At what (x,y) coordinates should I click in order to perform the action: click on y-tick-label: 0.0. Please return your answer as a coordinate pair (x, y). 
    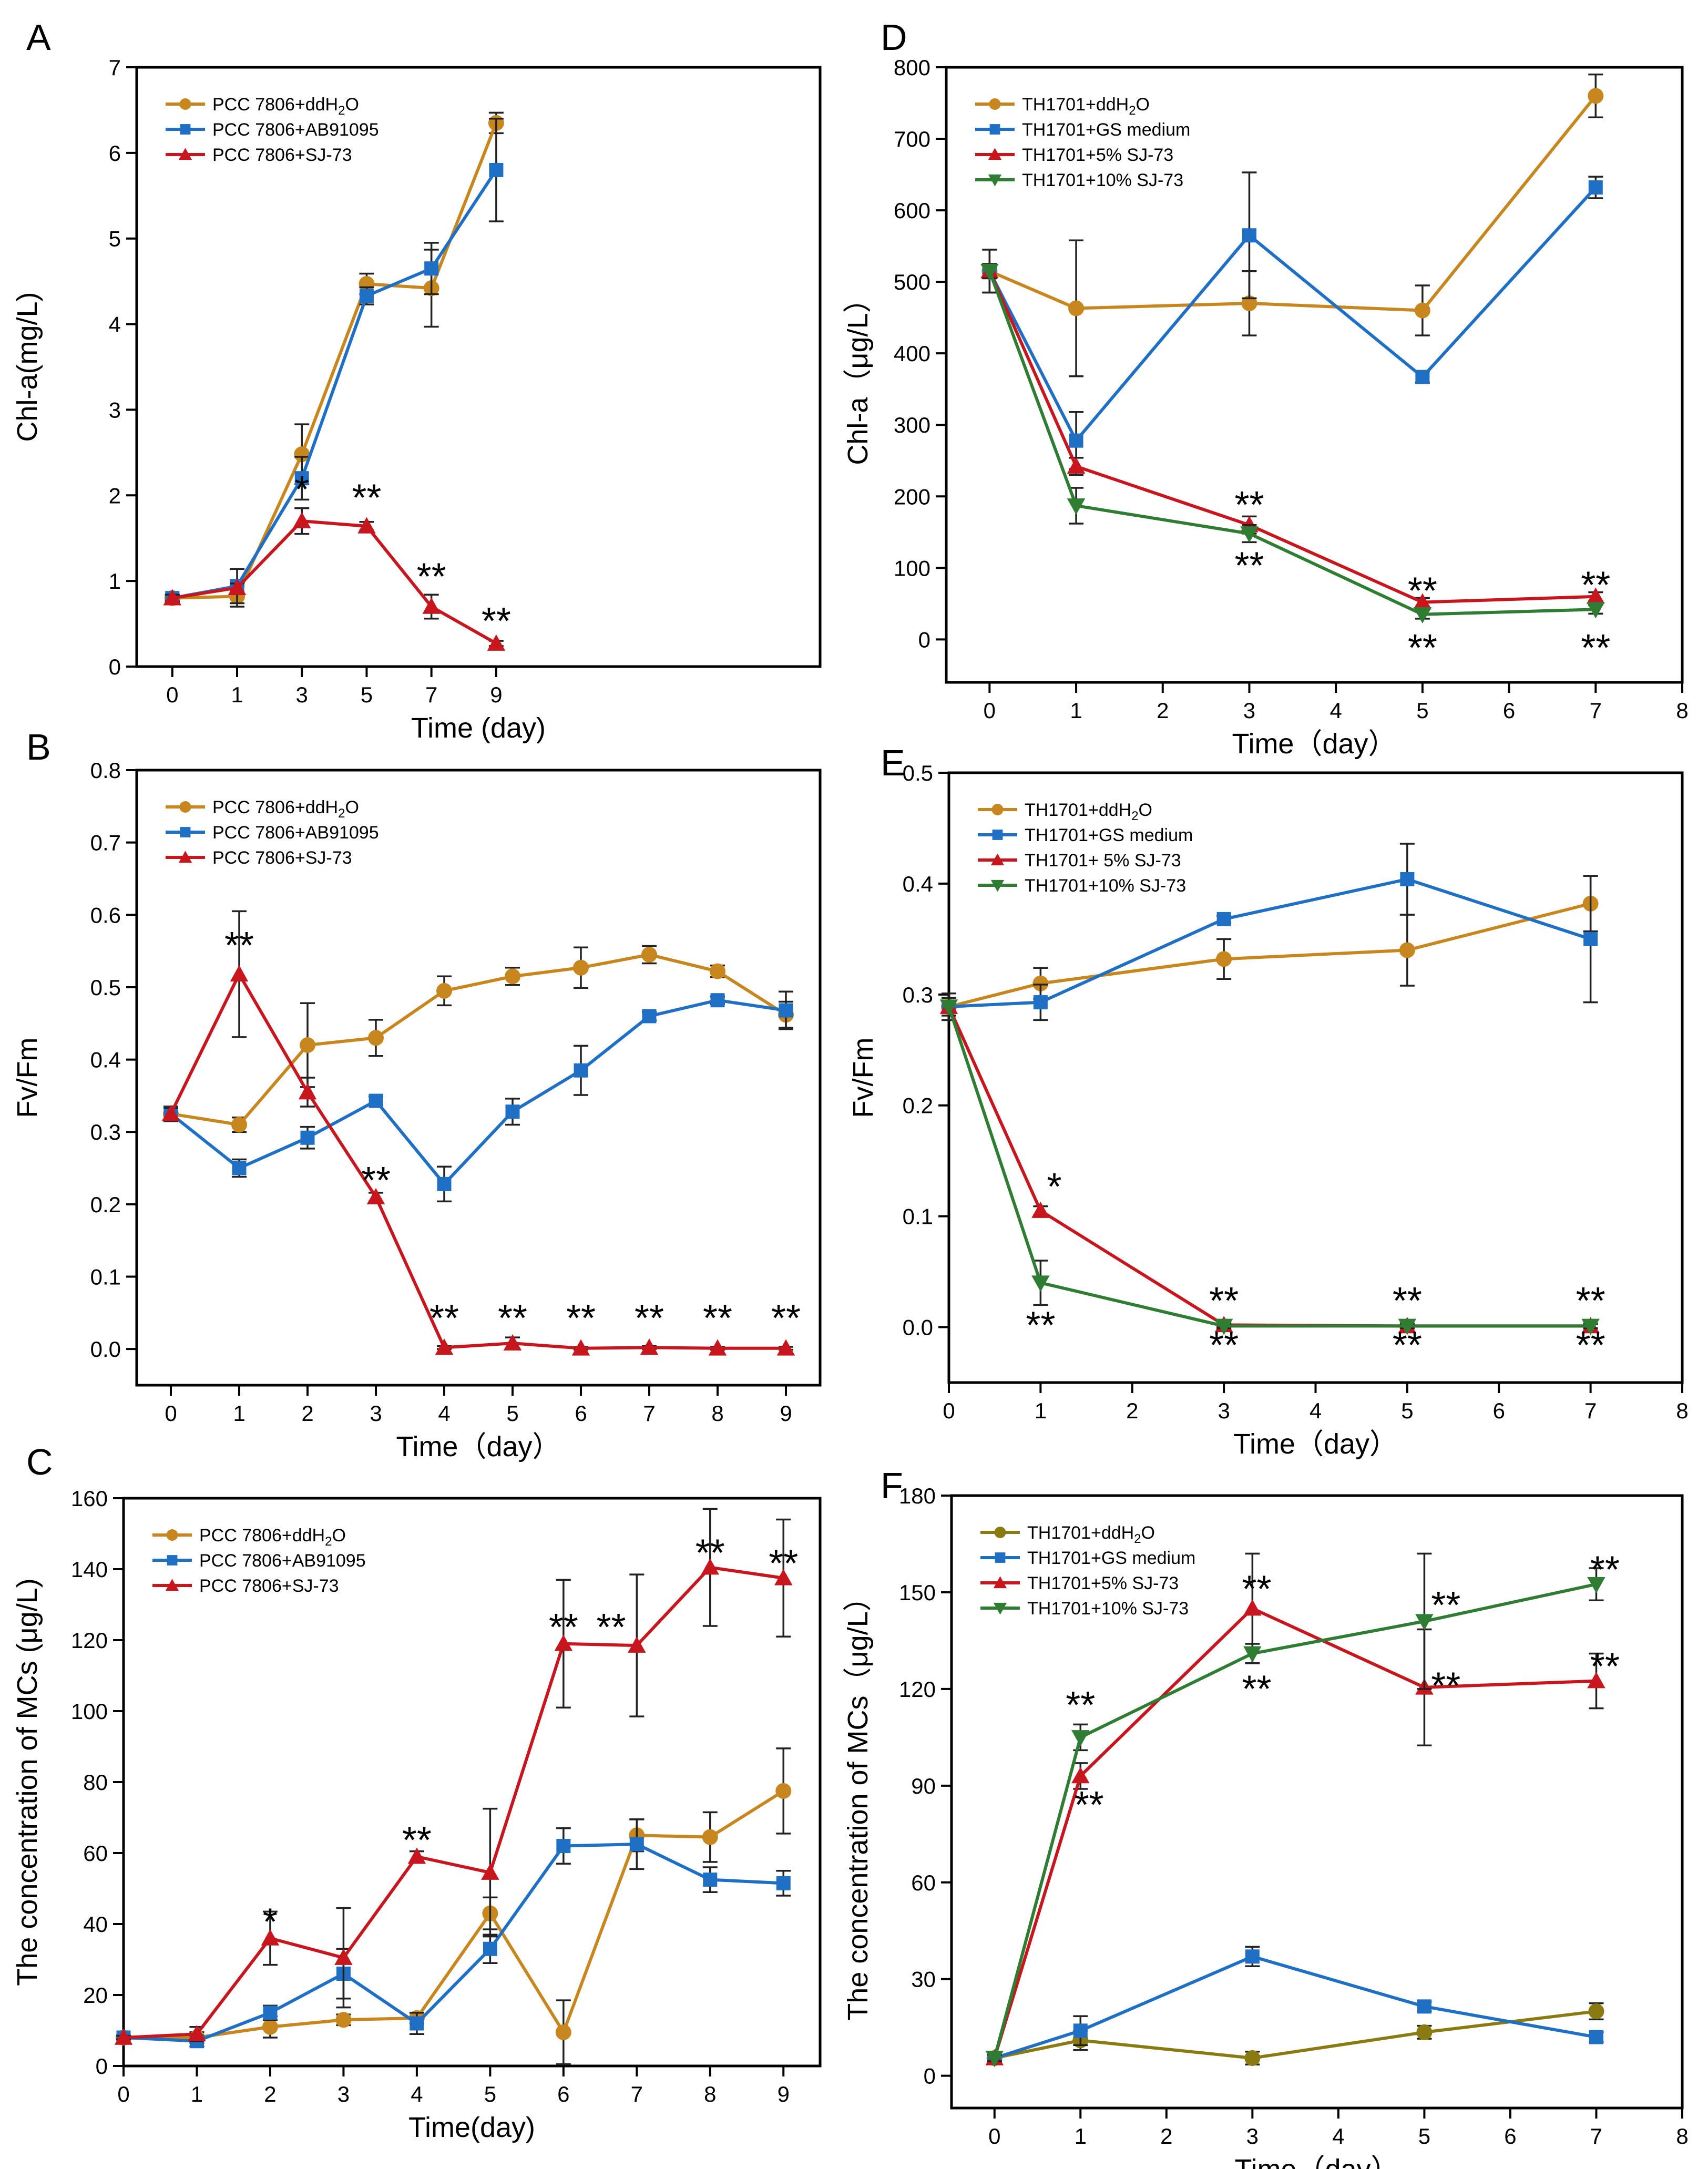
    Looking at the image, I should click on (918, 1327).